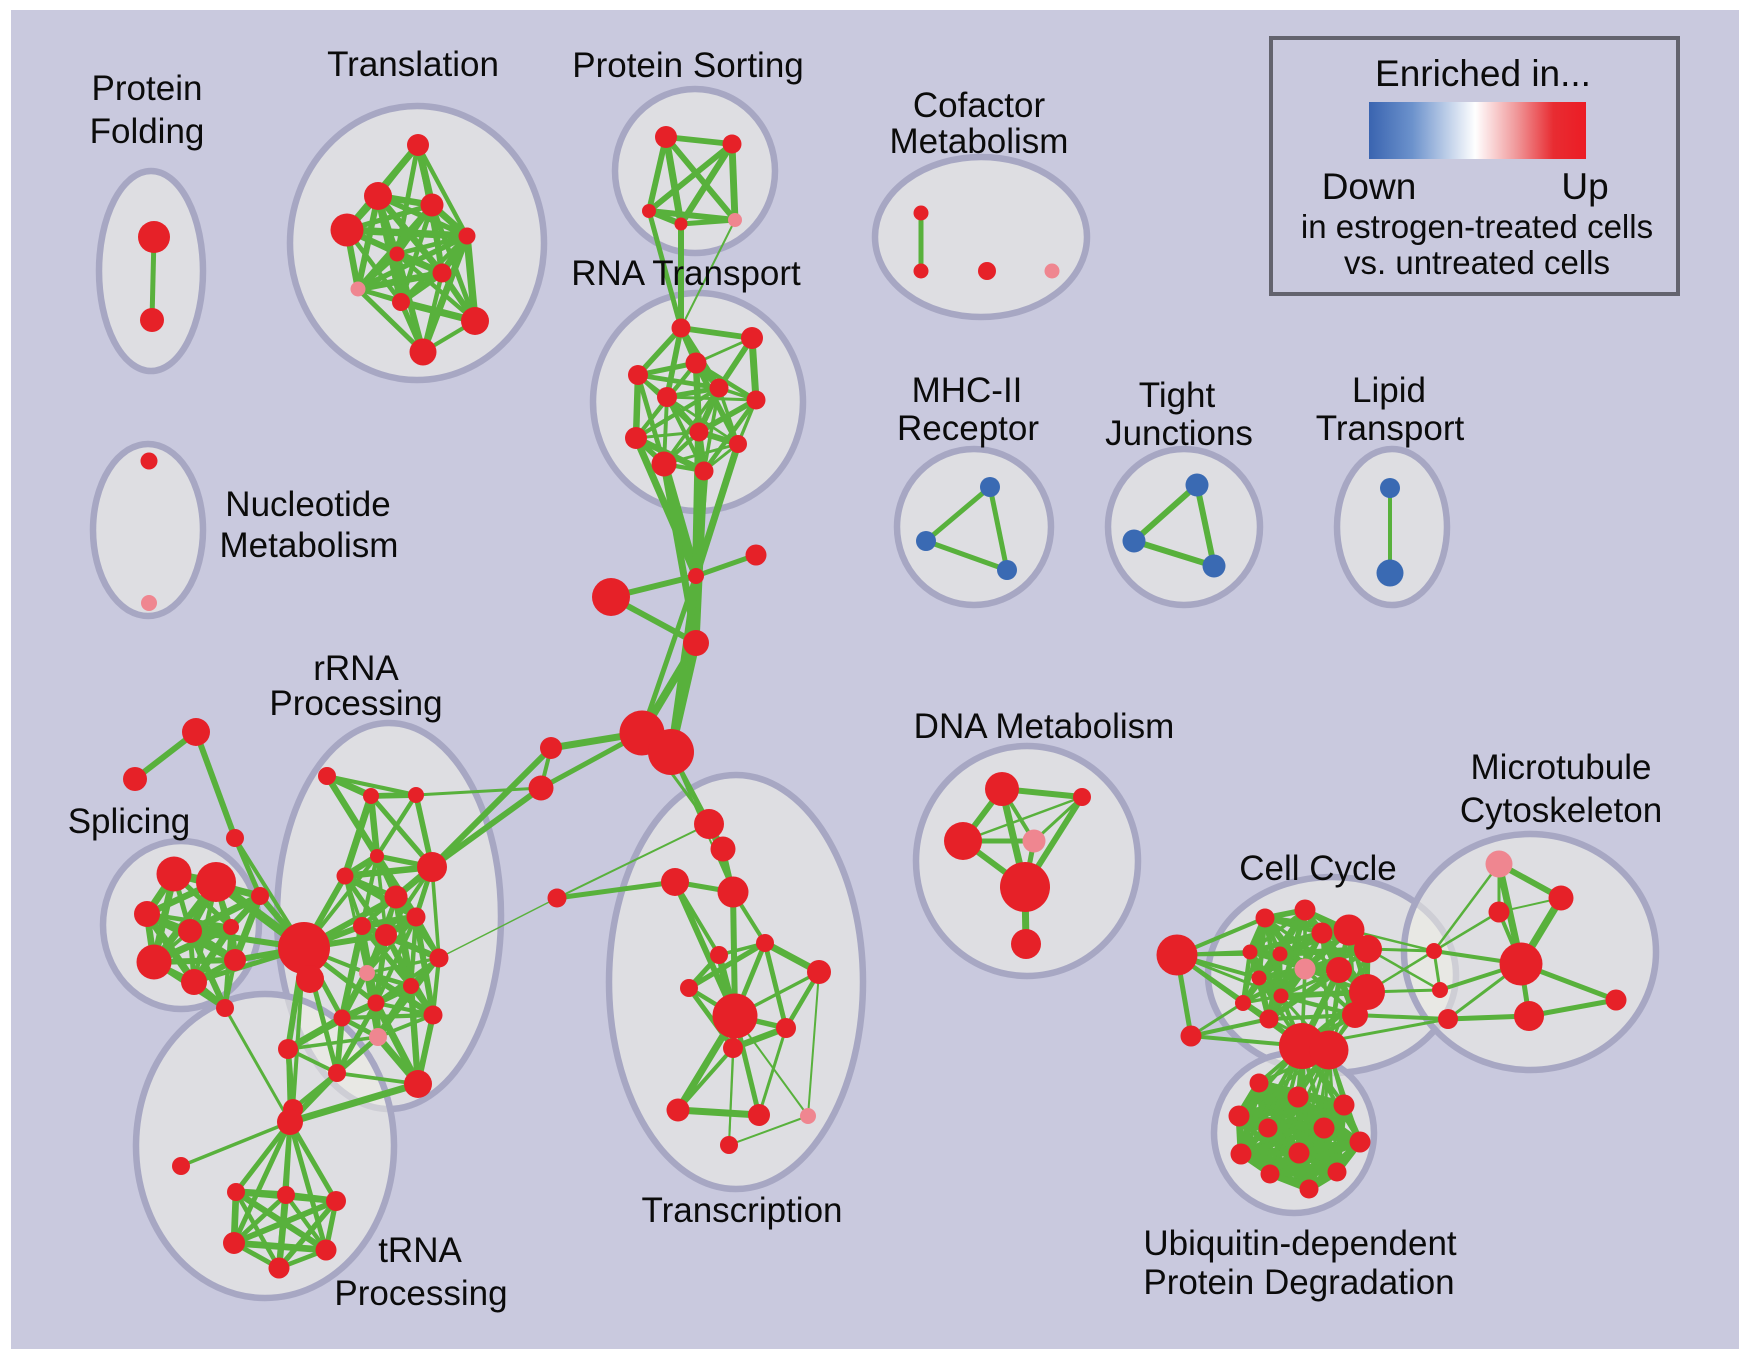 Image resolution: width=1750 pixels, height=1360 pixels. What do you see at coordinates (1477, 262) in the screenshot?
I see `svg-text: vs. untreated cells` at bounding box center [1477, 262].